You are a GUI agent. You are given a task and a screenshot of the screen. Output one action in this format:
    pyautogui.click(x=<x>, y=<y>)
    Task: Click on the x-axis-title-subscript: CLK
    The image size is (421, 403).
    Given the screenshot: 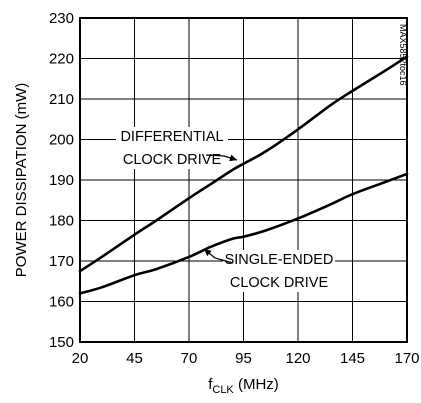 What is the action you would take?
    pyautogui.click(x=223, y=390)
    